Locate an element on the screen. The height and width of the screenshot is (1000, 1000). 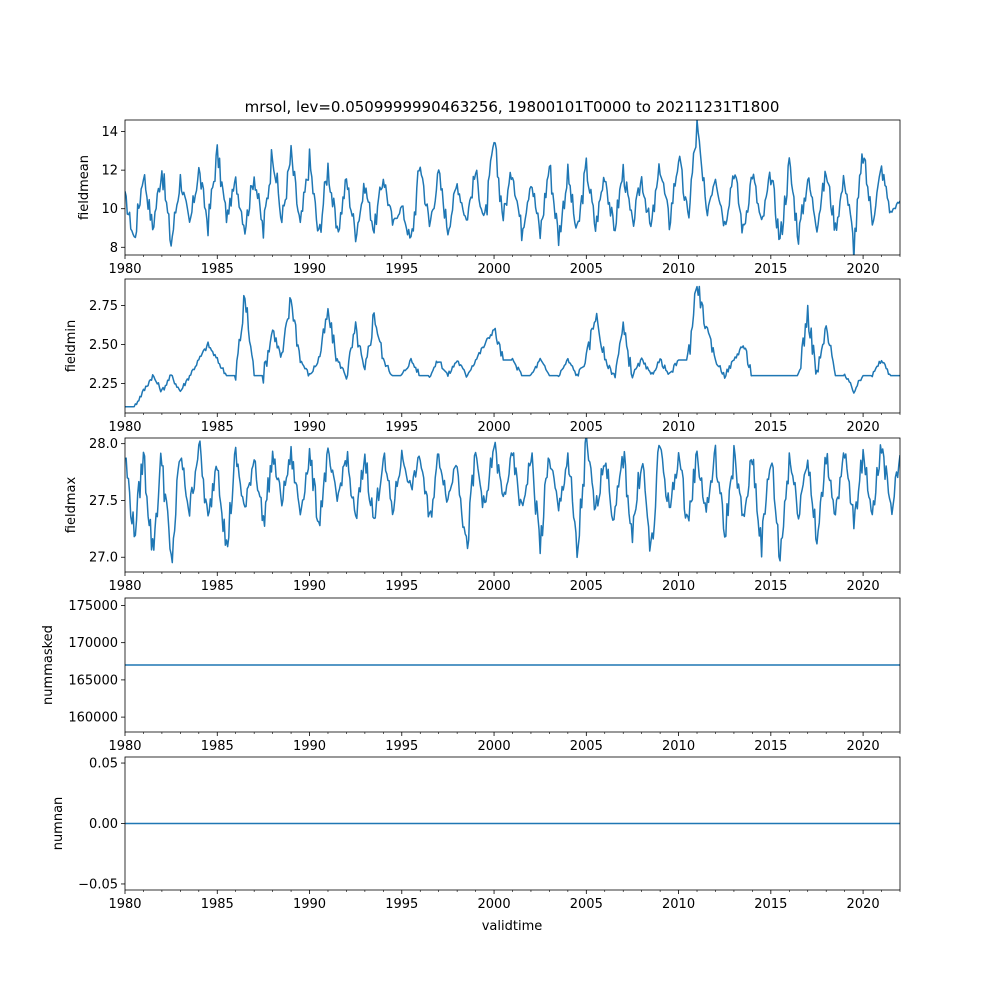
y-tick-label: 10 is located at coordinates (109, 209).